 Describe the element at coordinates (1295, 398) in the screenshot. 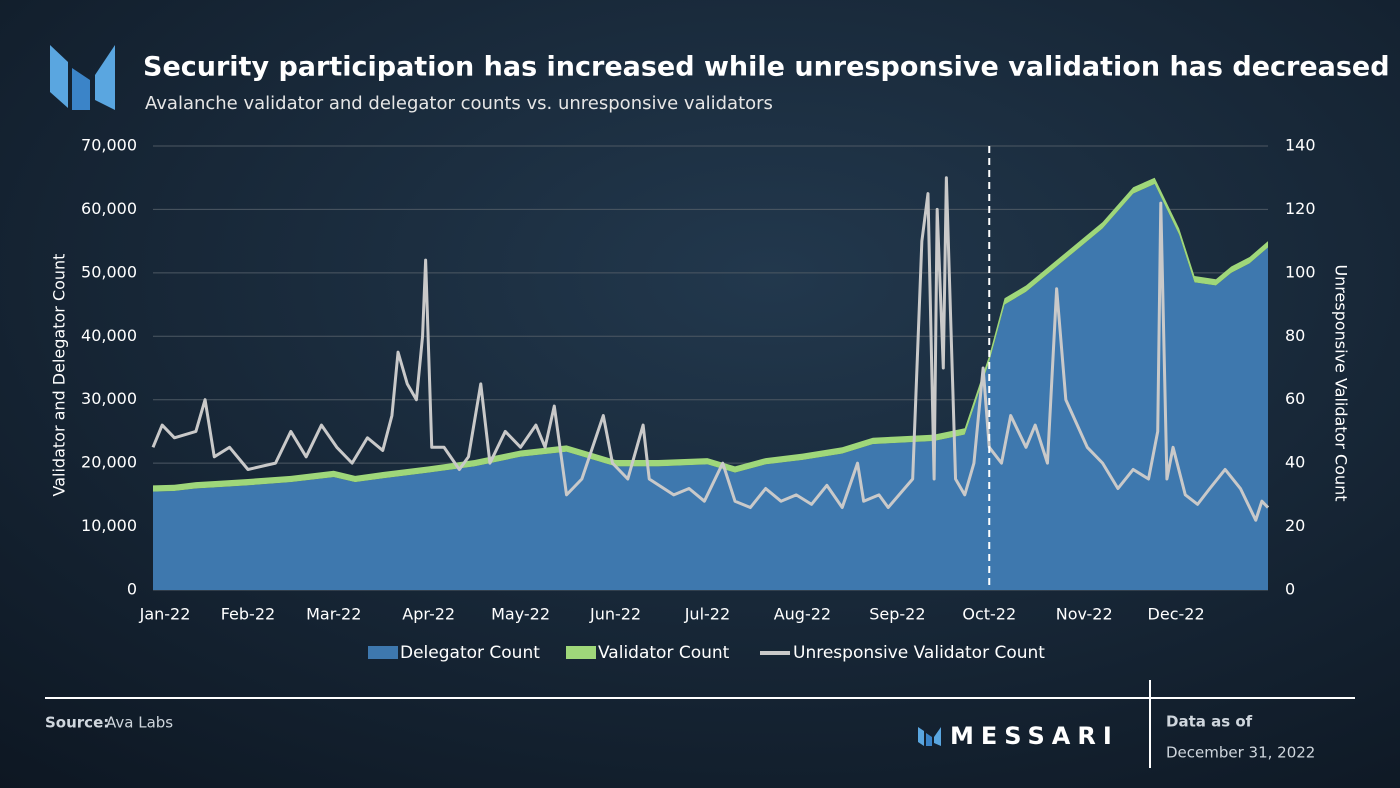

I see `y2-tick-label: 60` at that location.